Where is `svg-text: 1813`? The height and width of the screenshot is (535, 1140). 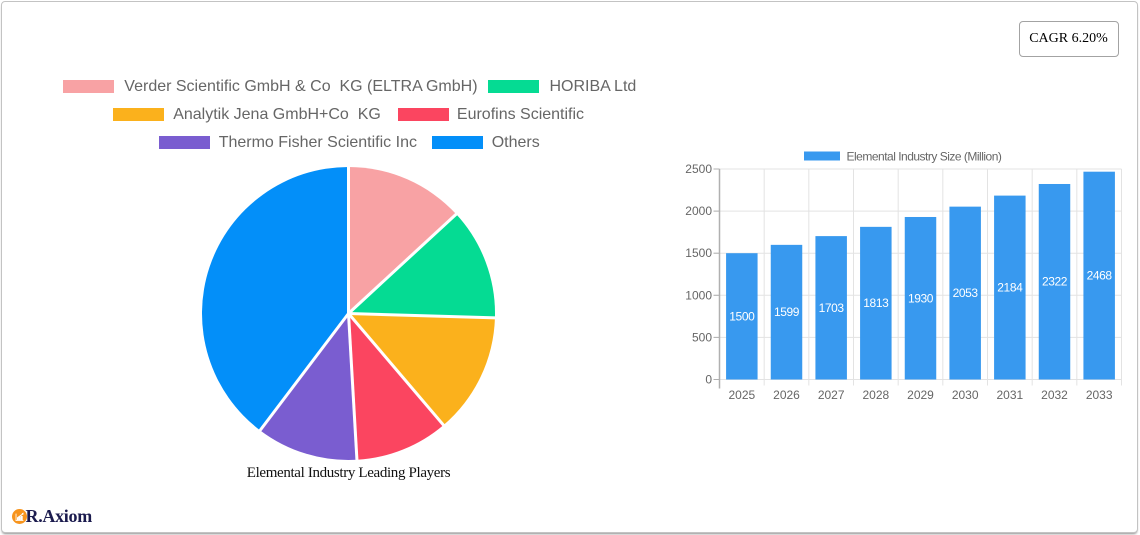 svg-text: 1813 is located at coordinates (876, 303).